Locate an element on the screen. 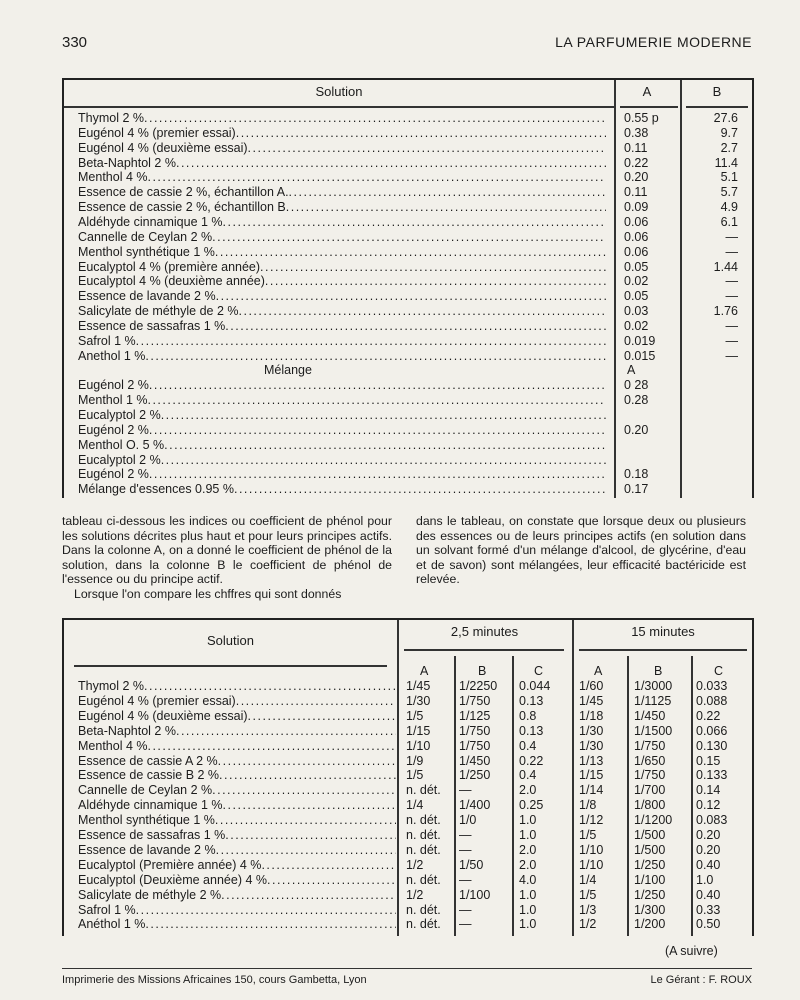  table-row: Menthol O. 5 % is located at coordinates (408, 445).